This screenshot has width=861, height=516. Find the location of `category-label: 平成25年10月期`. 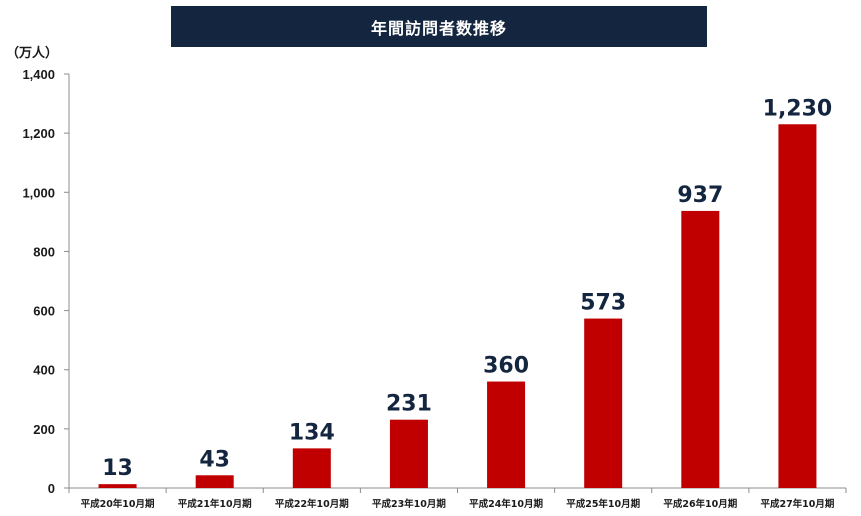

category-label: 平成25年10月期 is located at coordinates (603, 504).